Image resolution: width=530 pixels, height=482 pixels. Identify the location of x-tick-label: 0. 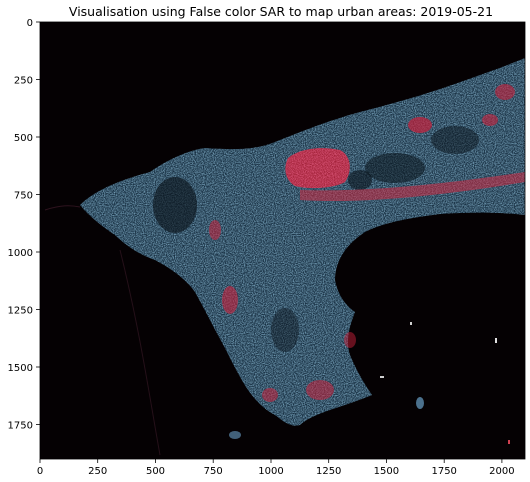
(40, 471).